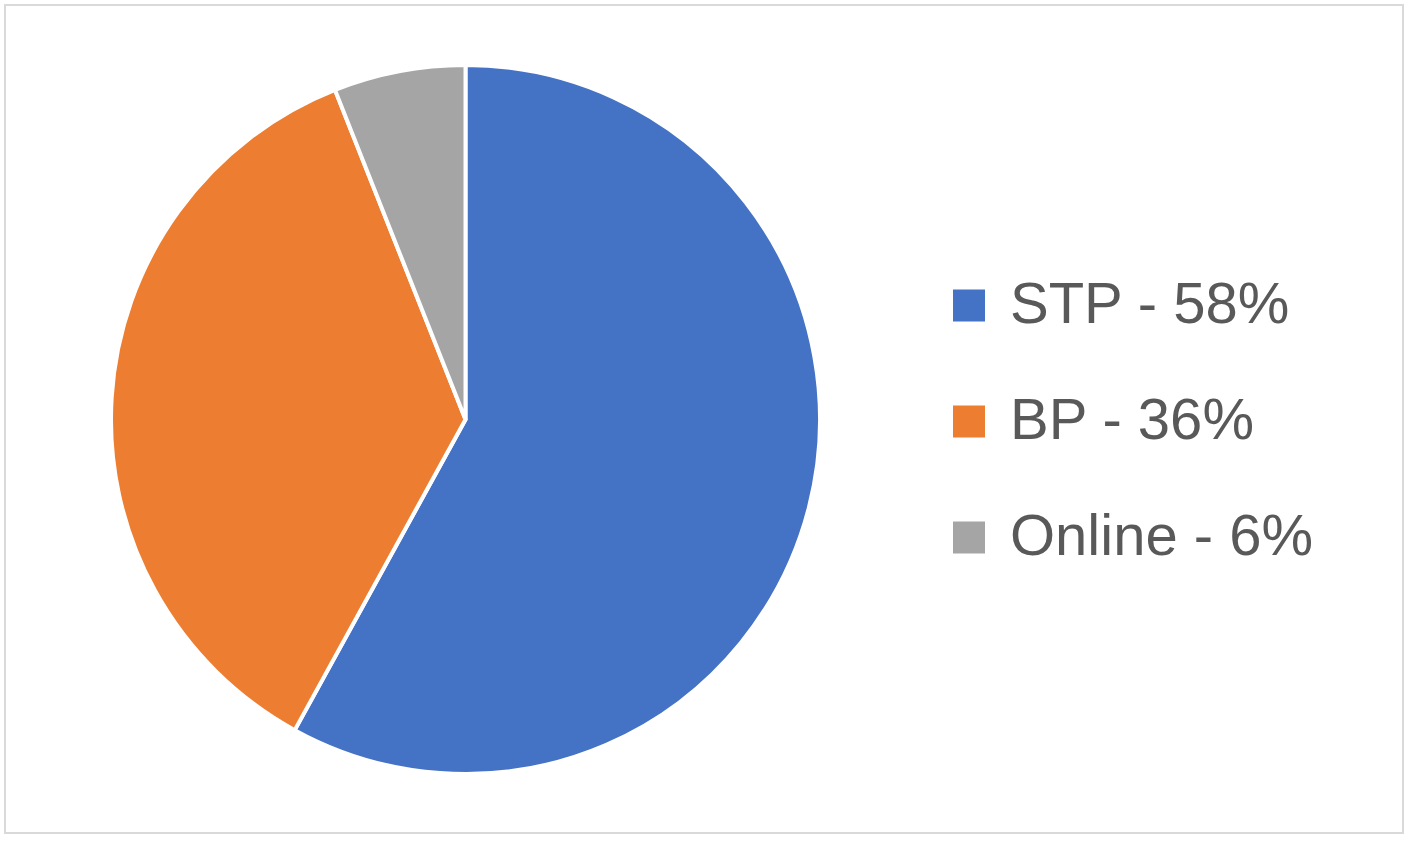 Image resolution: width=1411 pixels, height=843 pixels. Describe the element at coordinates (1150, 302) in the screenshot. I see `legend-label: STP - 58%` at that location.